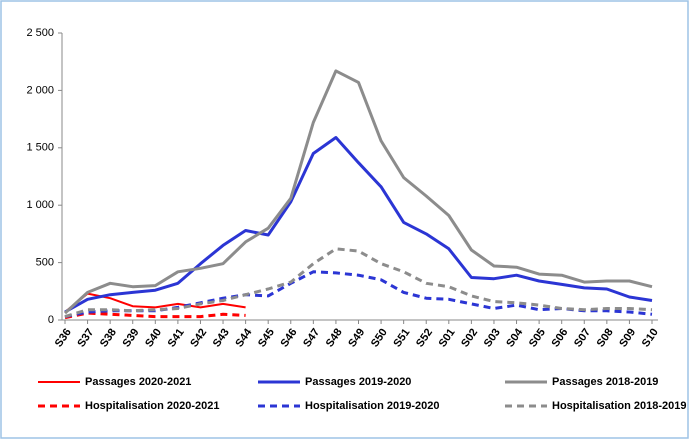 Image resolution: width=689 pixels, height=439 pixels. What do you see at coordinates (372, 406) in the screenshot?
I see `legend-label: Hospitalisation 2019-2020` at bounding box center [372, 406].